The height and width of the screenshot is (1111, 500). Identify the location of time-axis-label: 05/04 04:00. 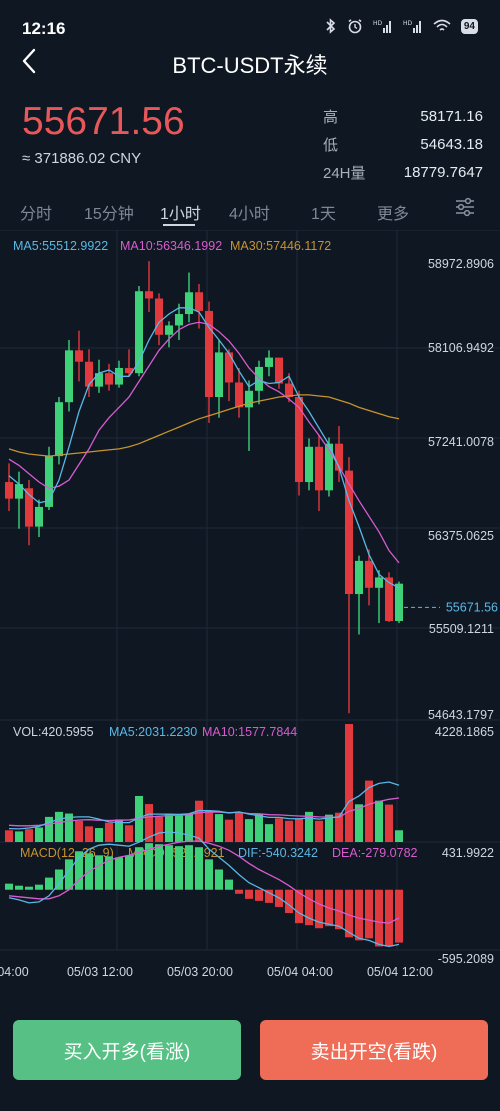
(300, 972).